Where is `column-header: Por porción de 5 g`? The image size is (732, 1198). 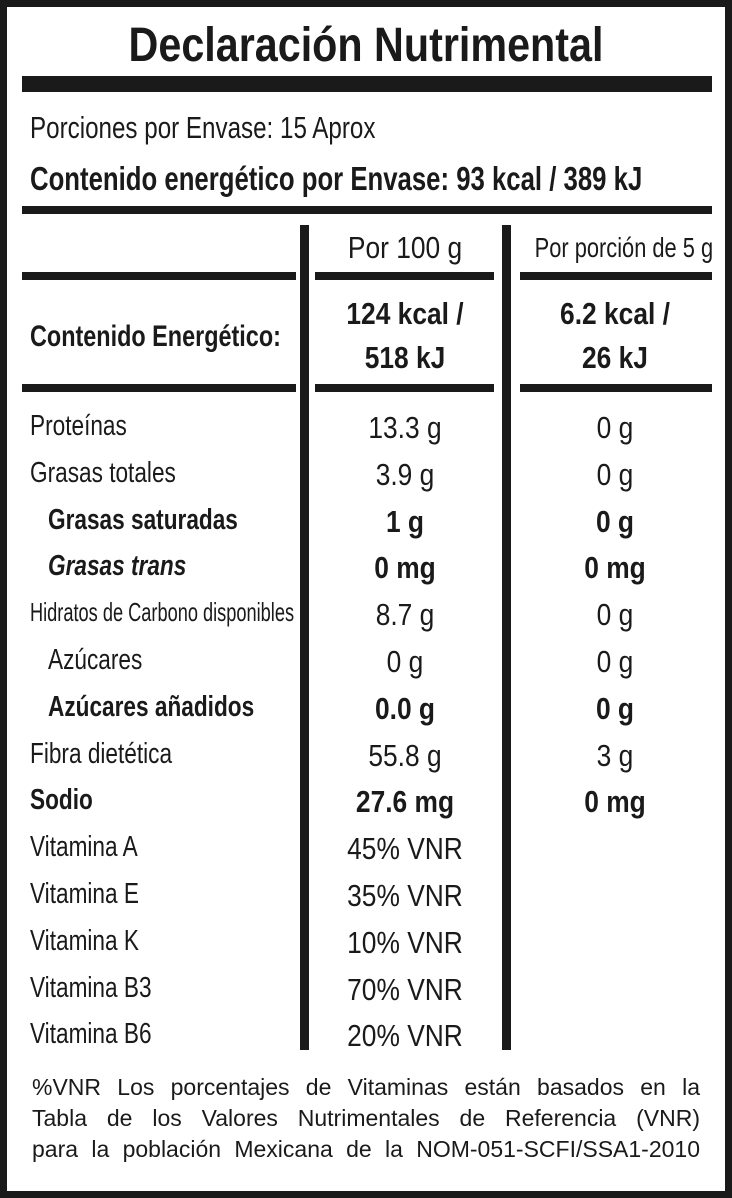
column-header: Por porción de 5 g is located at coordinates (624, 247).